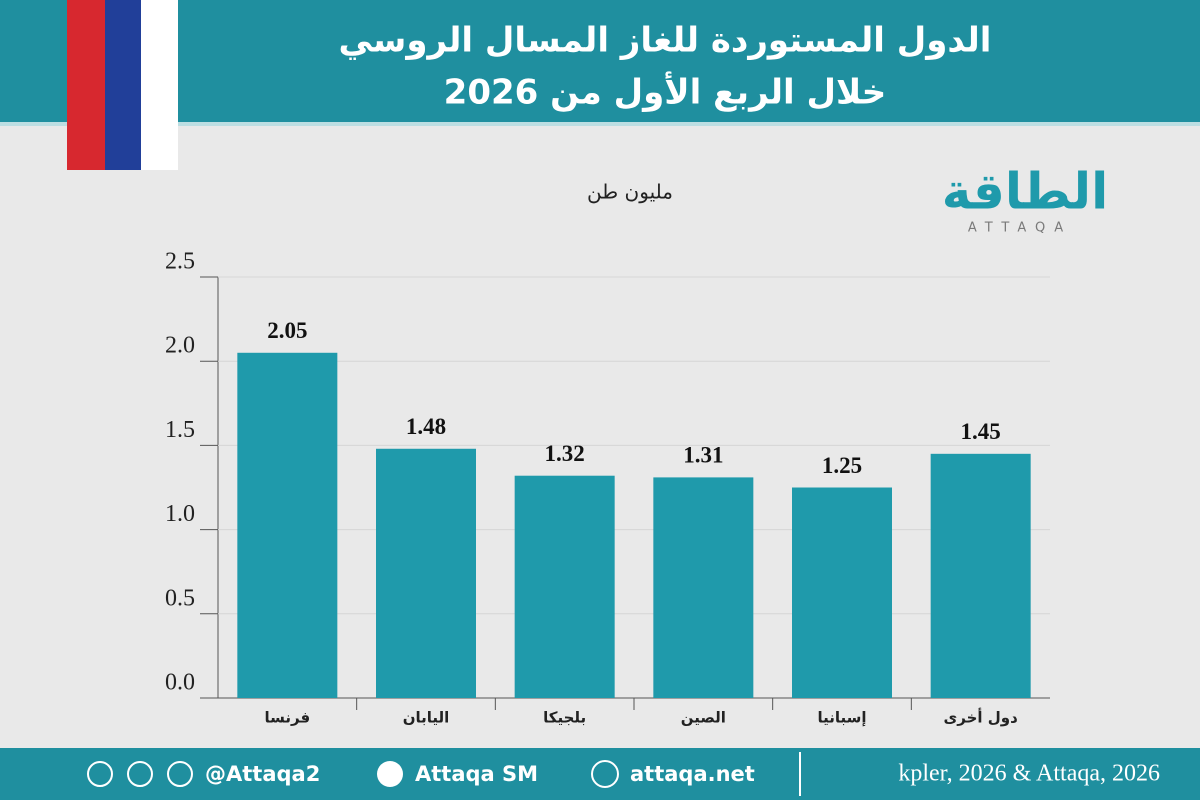 The width and height of the screenshot is (1200, 800). I want to click on logo-latin: ATTAQA, so click(1020, 228).